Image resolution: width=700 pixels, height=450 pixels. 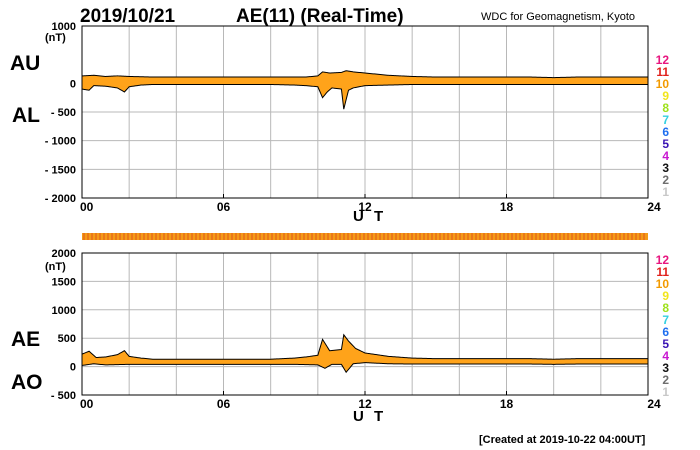 What do you see at coordinates (364, 74) in the screenshot?
I see `series-line-au` at bounding box center [364, 74].